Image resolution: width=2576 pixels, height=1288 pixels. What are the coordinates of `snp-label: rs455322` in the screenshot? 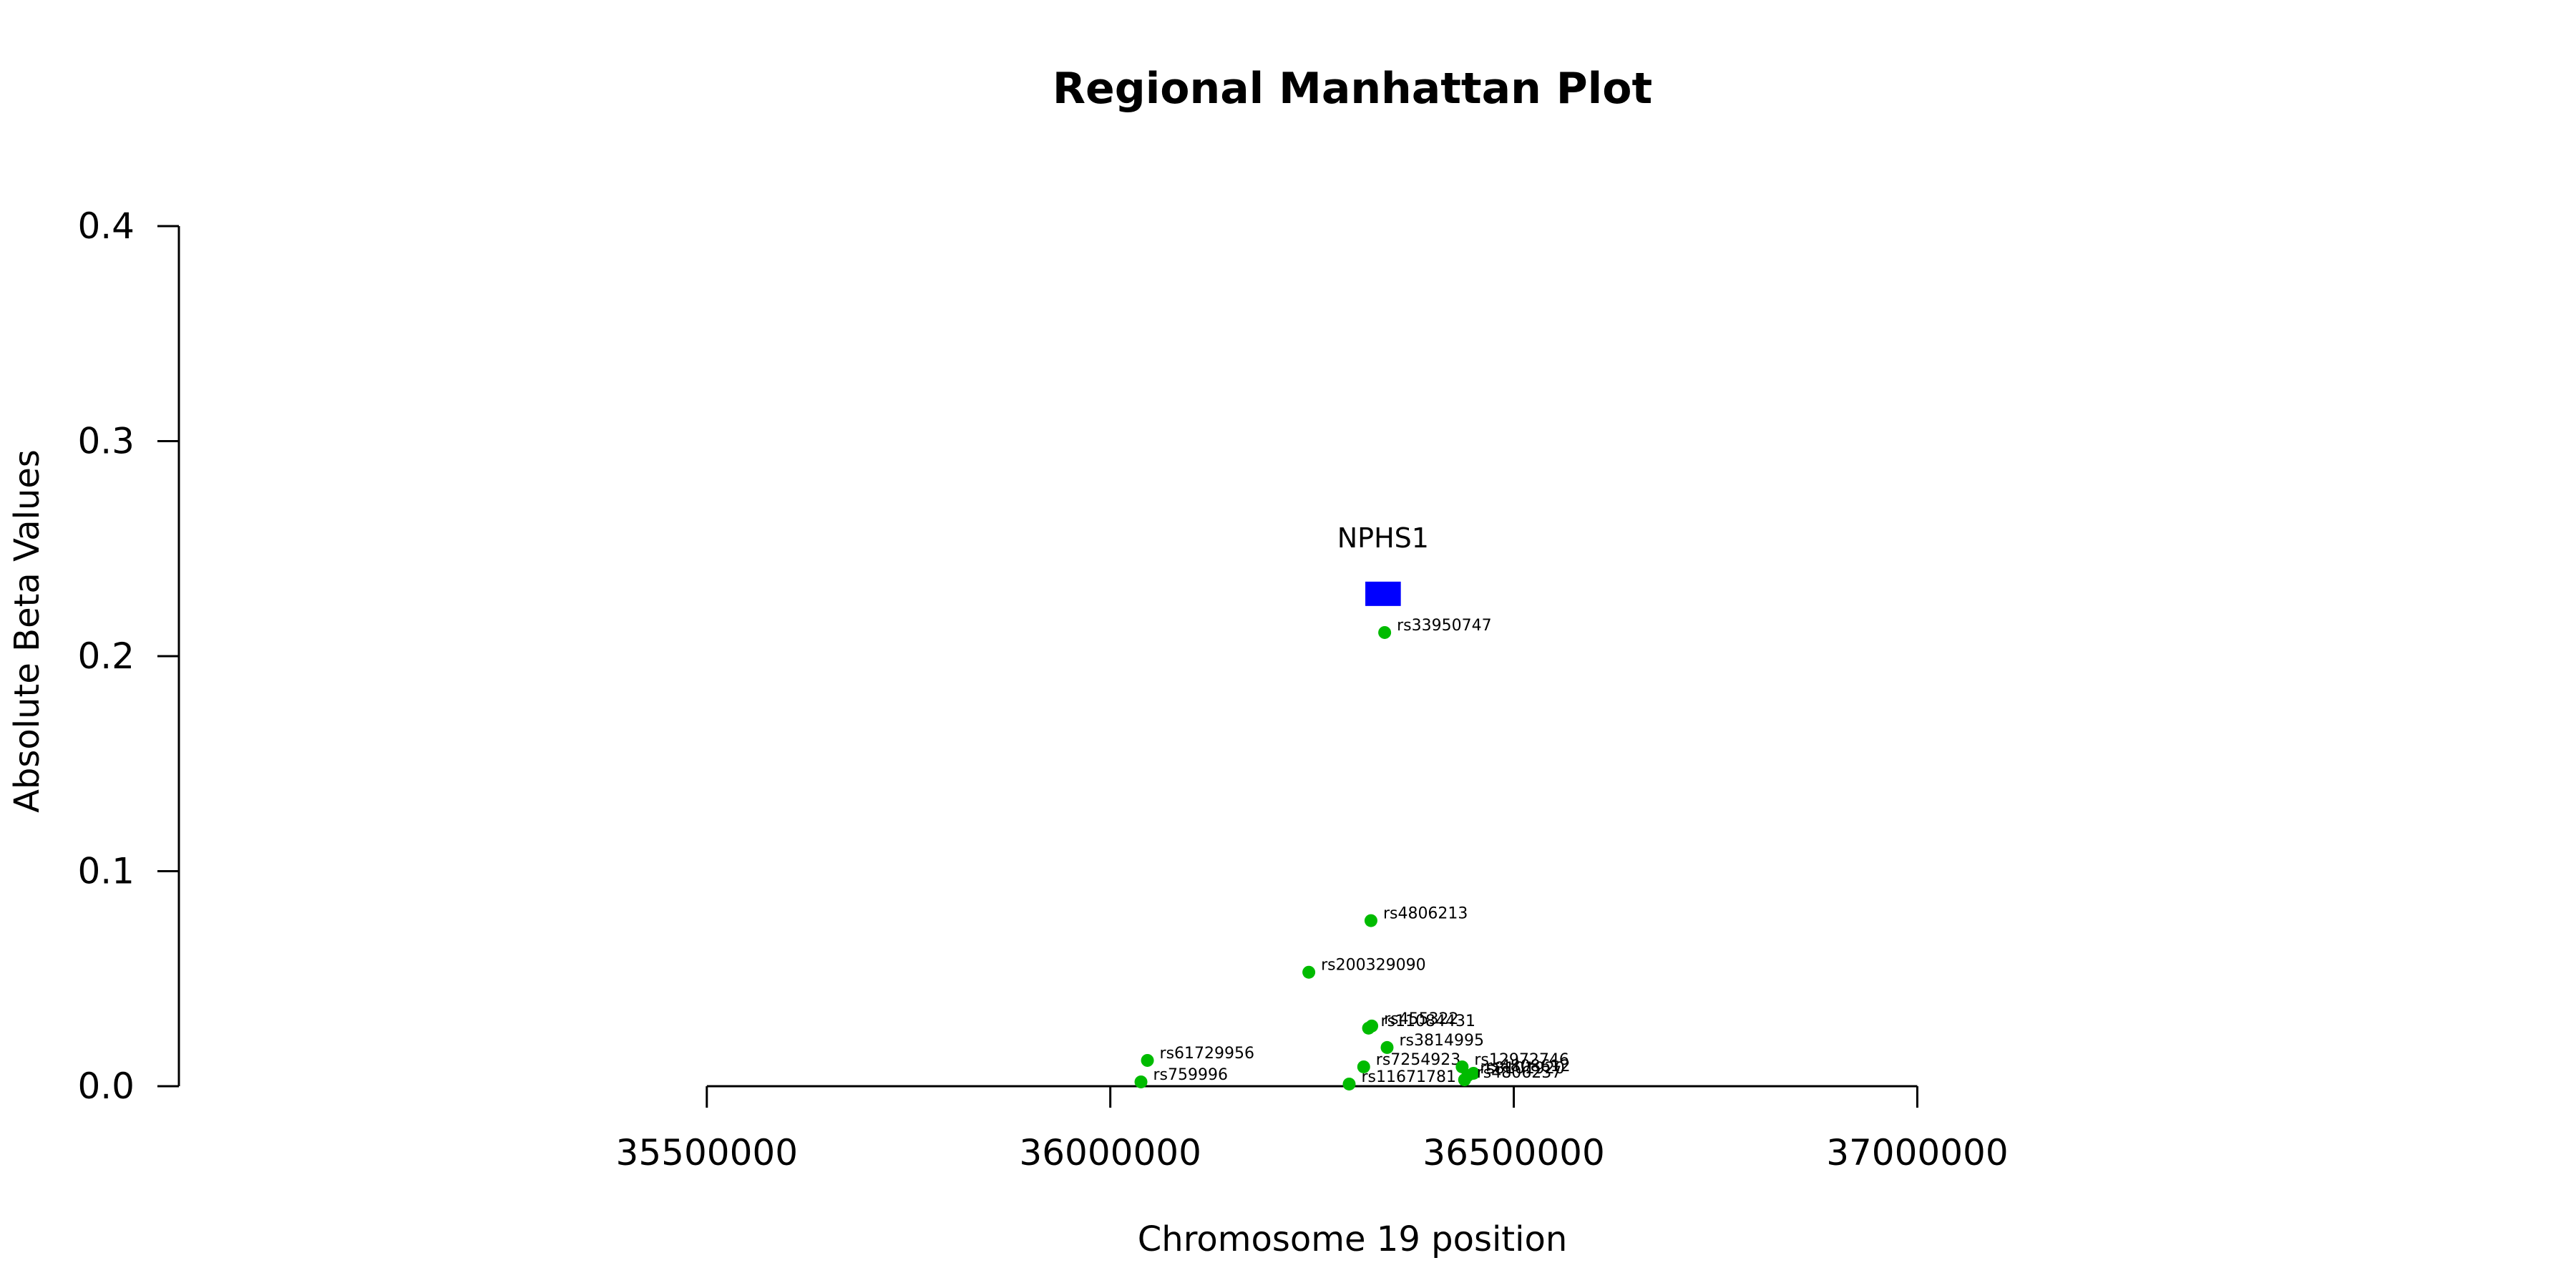 It's located at (1421, 1019).